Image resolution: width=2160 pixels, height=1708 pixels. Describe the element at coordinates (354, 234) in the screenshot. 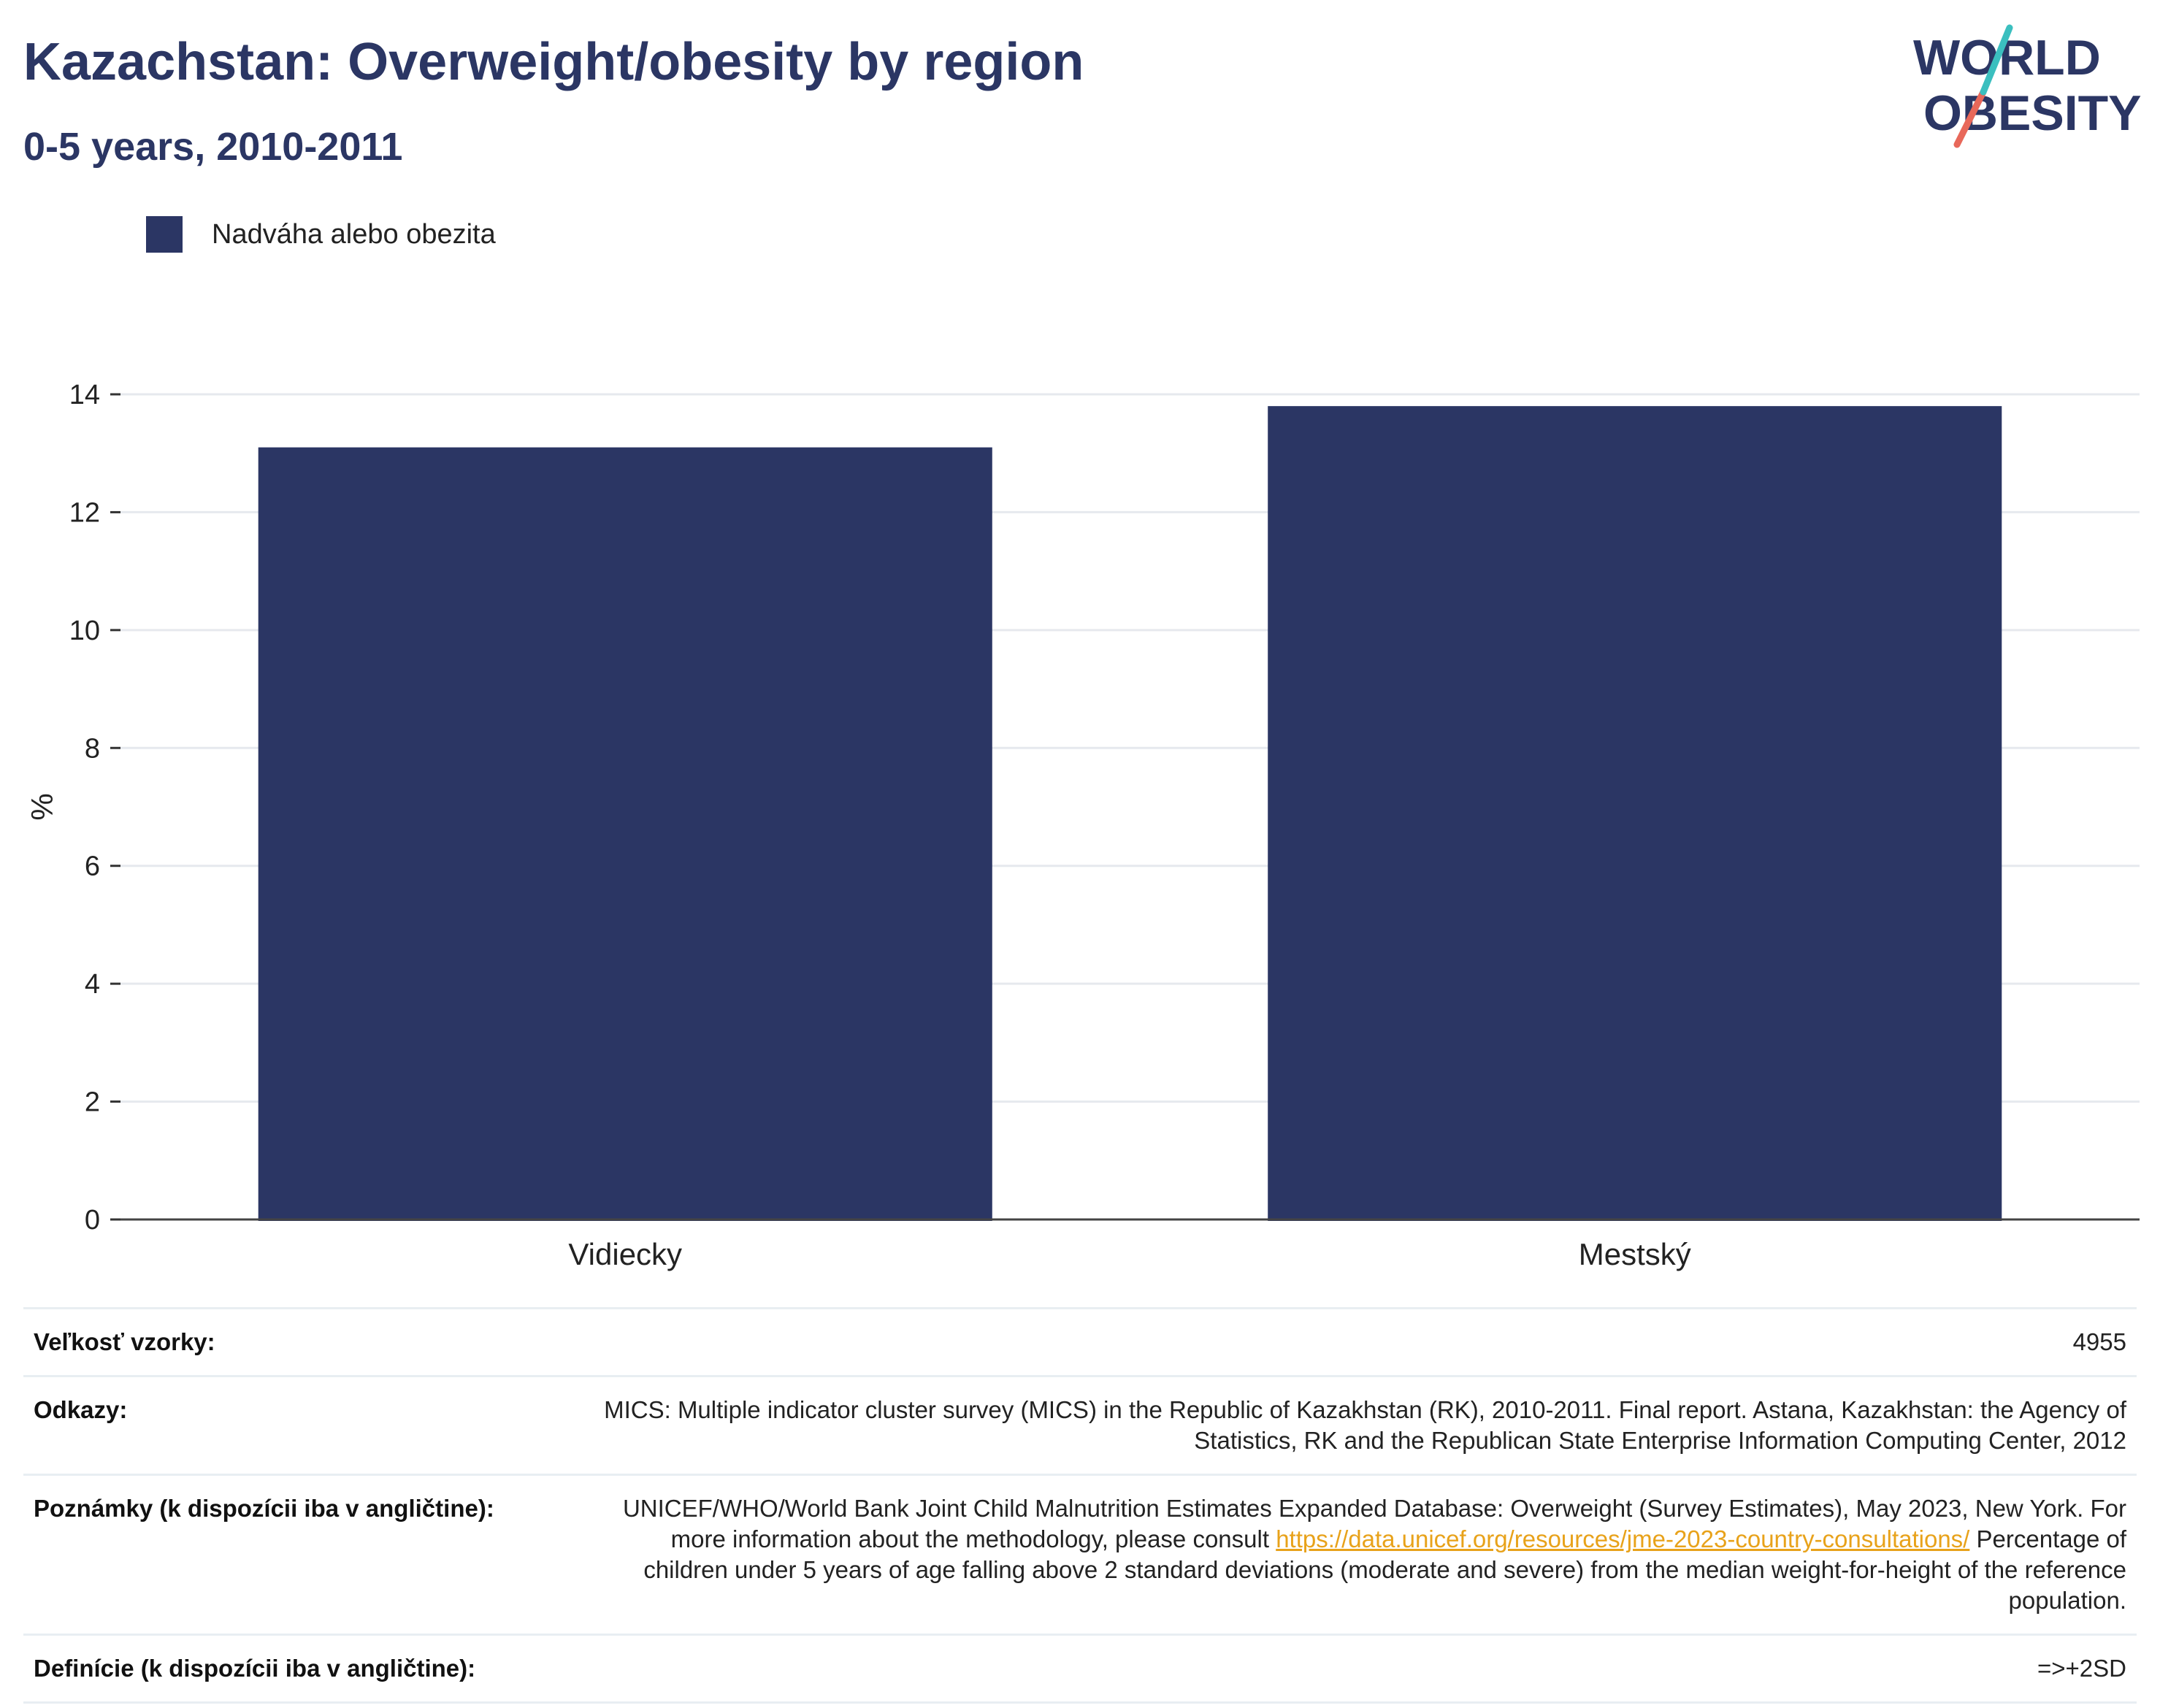

I see `legend-label: Nadváha alebo obezita` at that location.